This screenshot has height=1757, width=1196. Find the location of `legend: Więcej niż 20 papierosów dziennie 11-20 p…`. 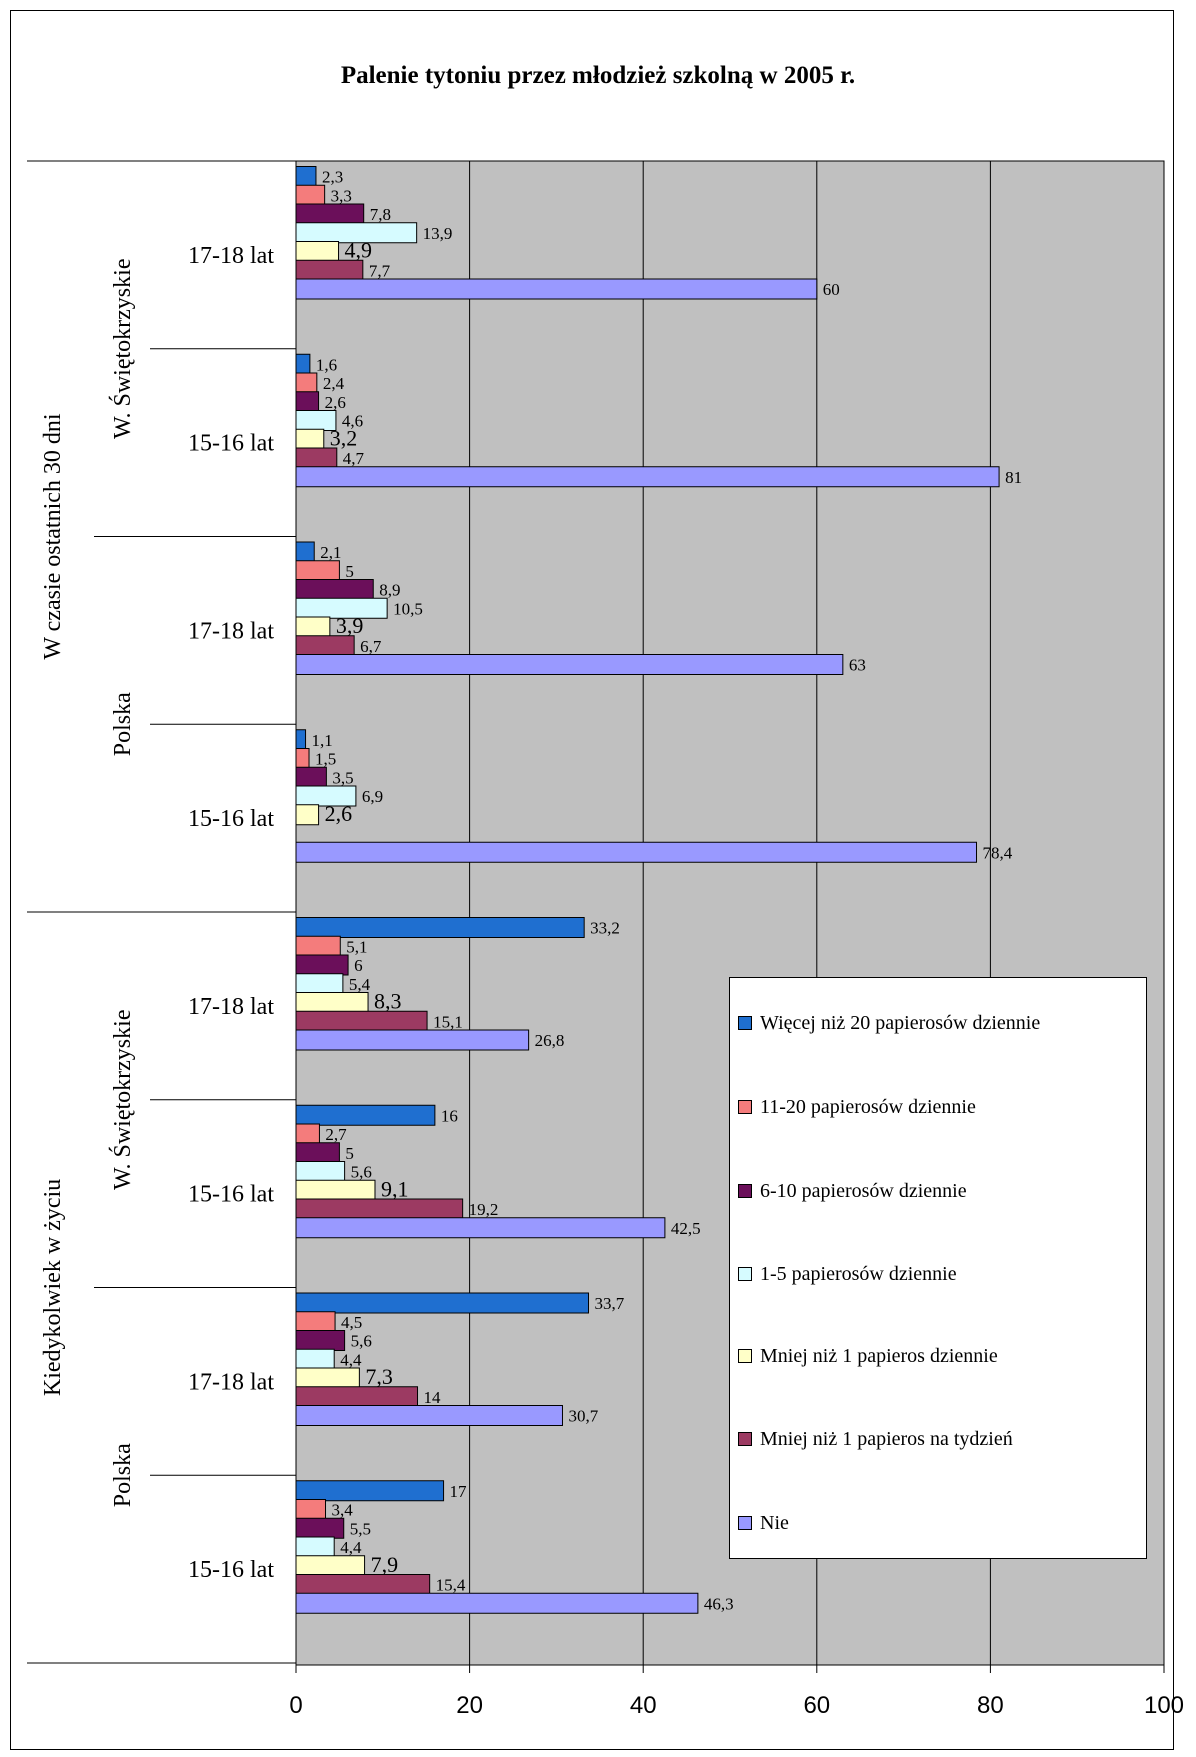

legend: Więcej niż 20 papierosów dziennie 11-20 p… is located at coordinates (938, 1268).